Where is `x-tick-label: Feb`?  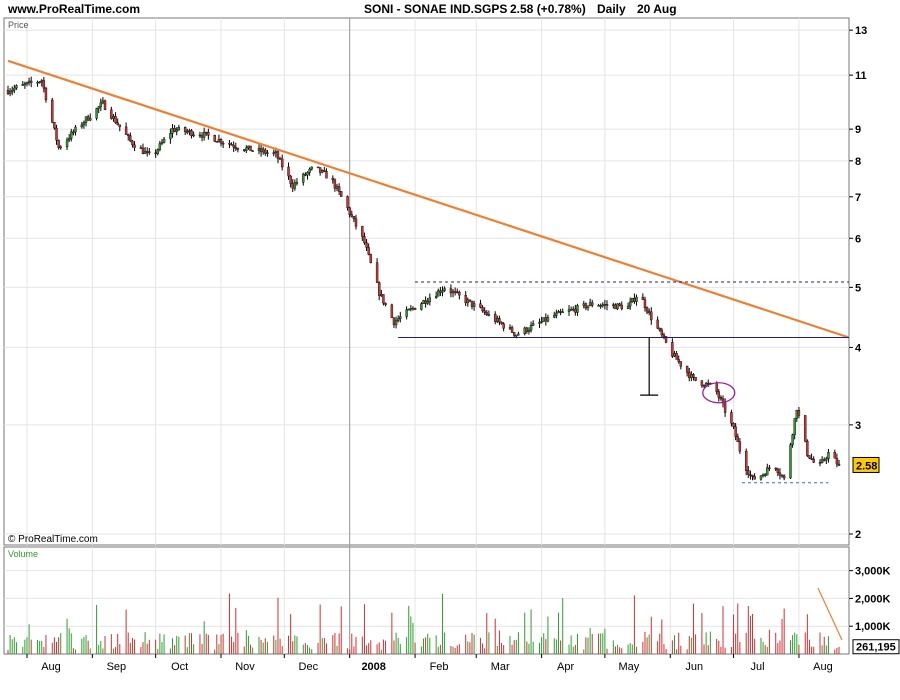 x-tick-label: Feb is located at coordinates (439, 667).